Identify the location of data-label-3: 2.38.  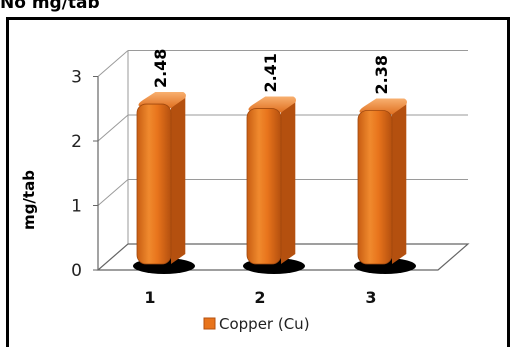
(381, 74).